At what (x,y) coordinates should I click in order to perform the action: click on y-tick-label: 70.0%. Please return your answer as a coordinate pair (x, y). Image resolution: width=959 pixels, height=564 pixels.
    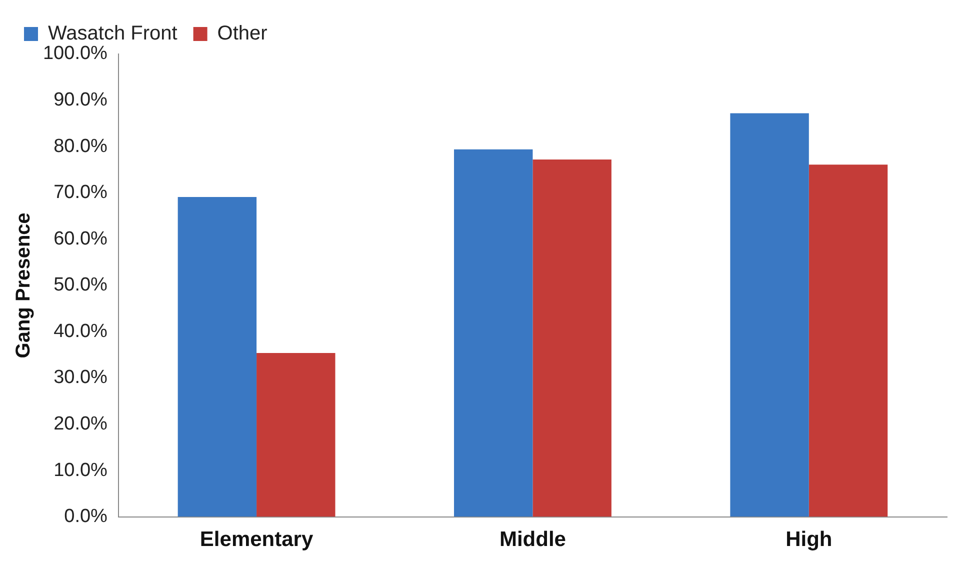
    Looking at the image, I should click on (81, 193).